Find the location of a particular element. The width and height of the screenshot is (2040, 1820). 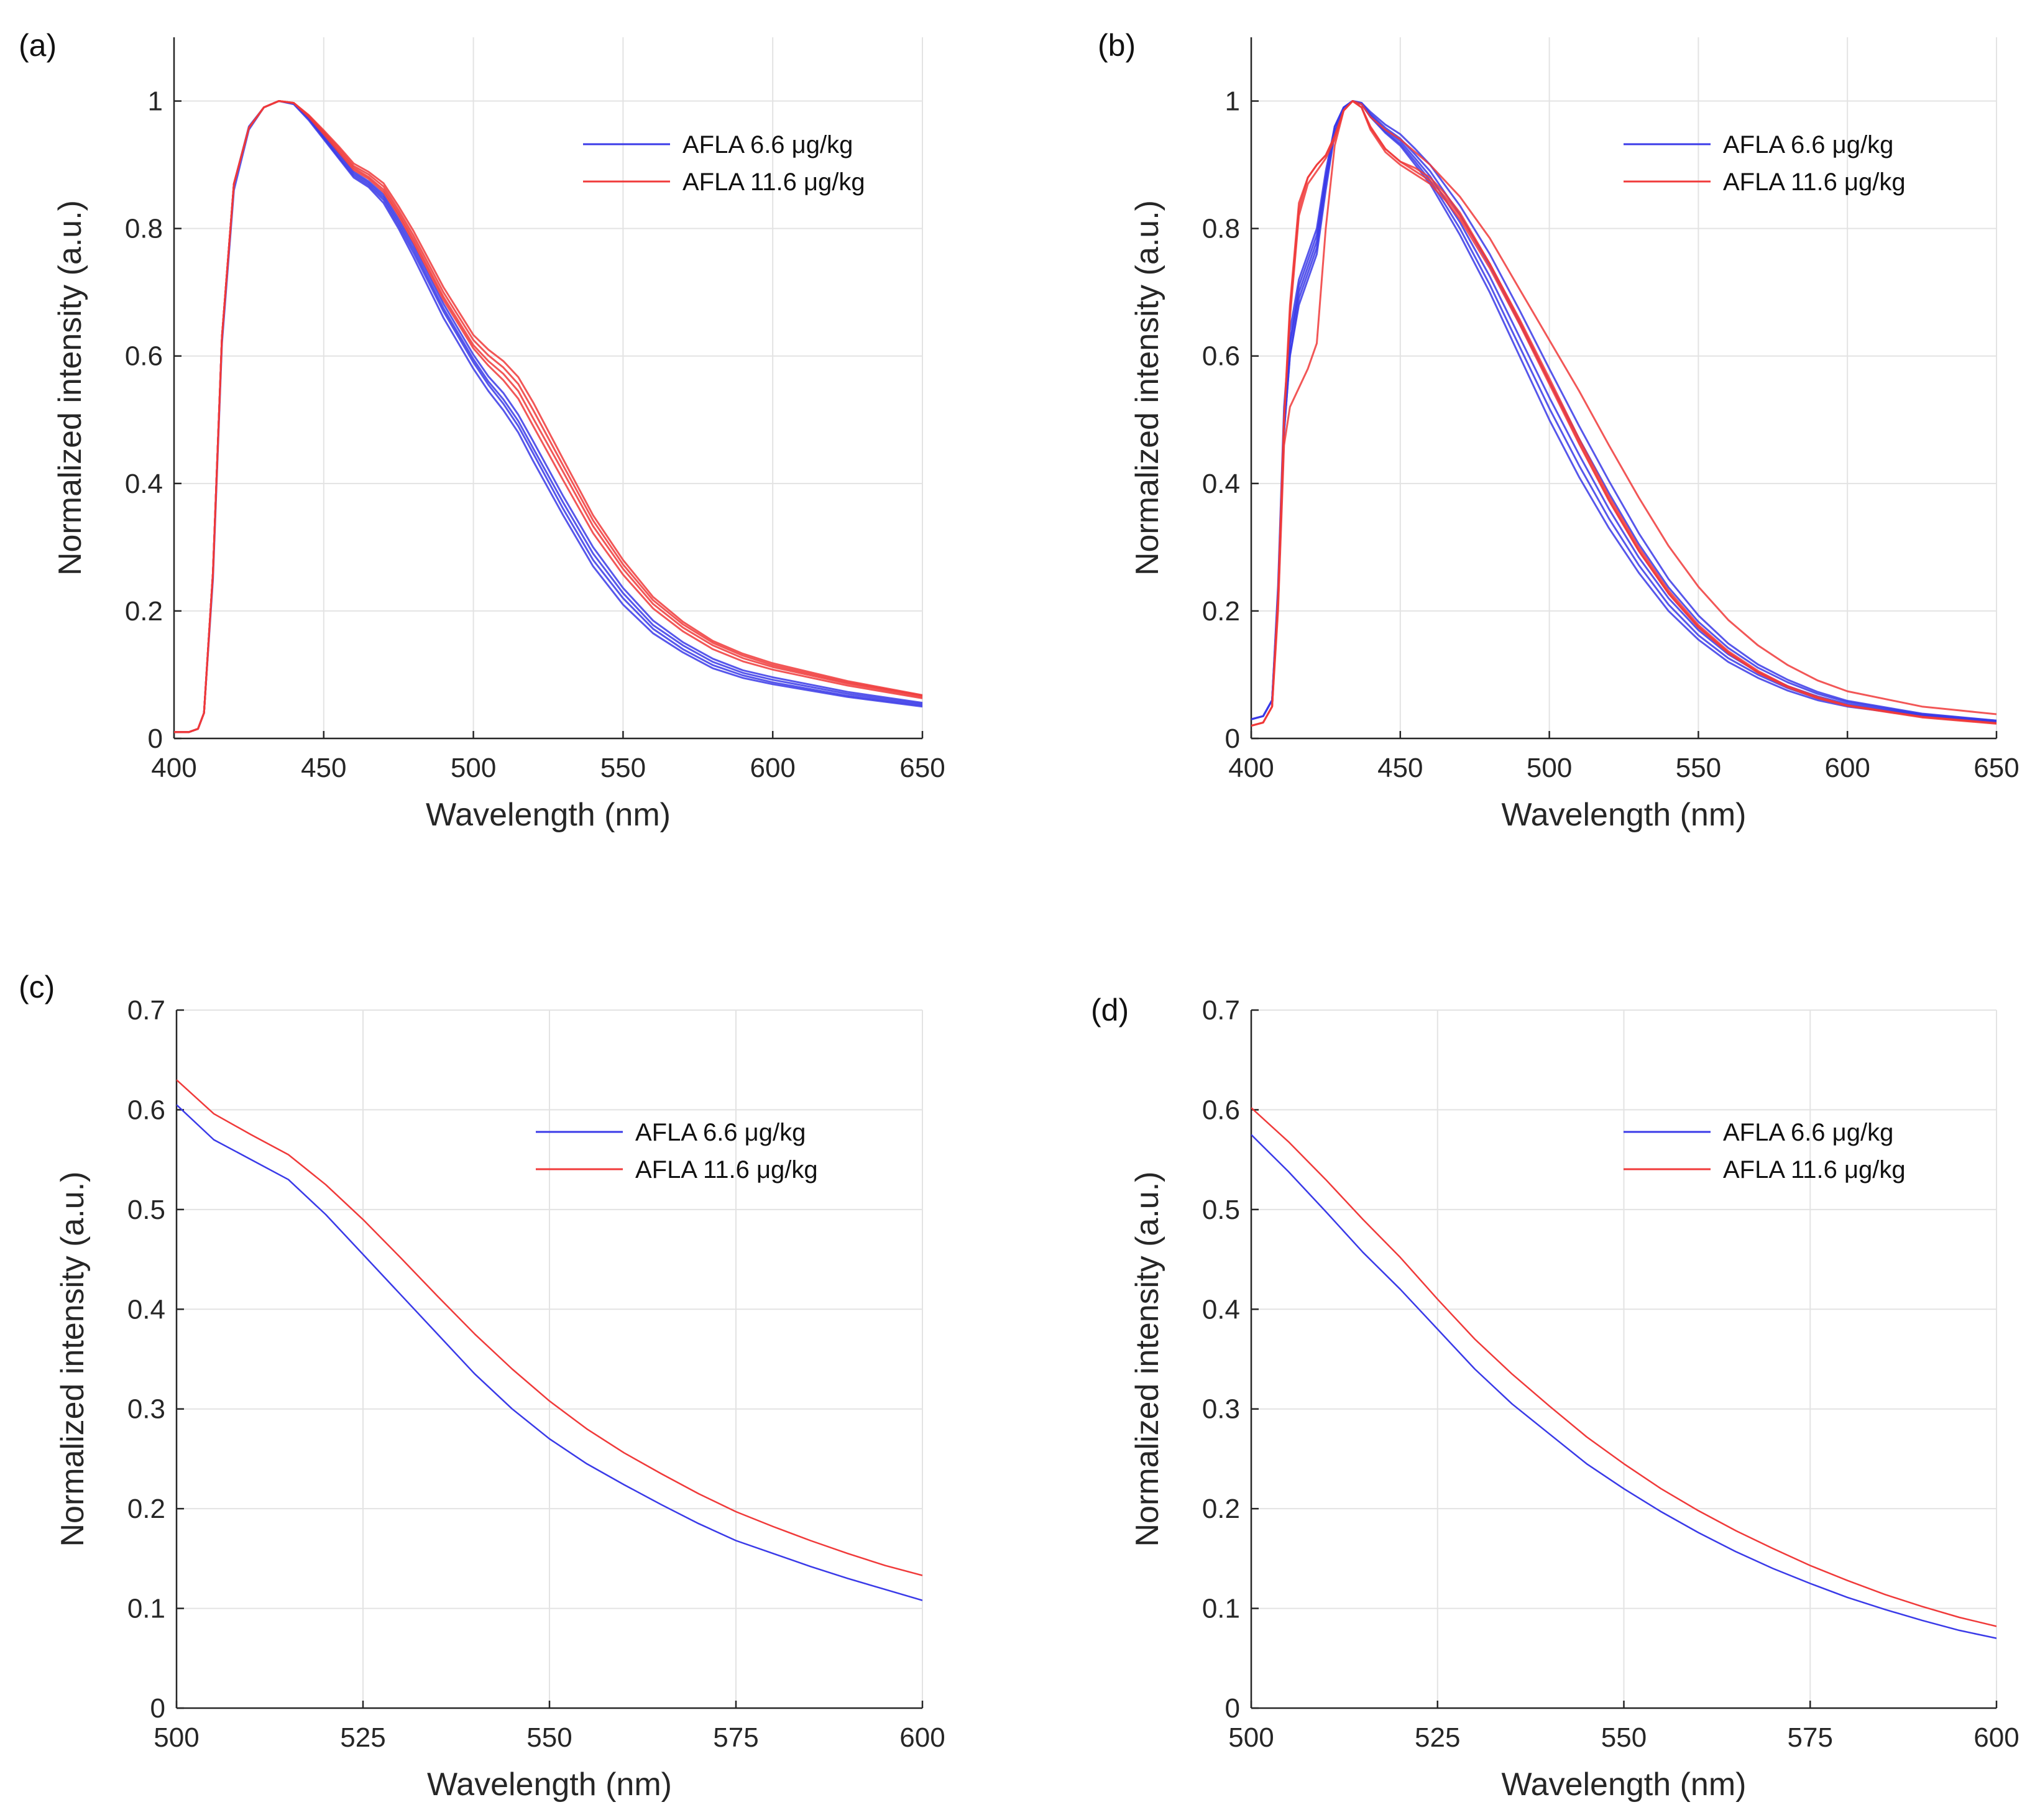

panel-label: (b) is located at coordinates (1117, 45).